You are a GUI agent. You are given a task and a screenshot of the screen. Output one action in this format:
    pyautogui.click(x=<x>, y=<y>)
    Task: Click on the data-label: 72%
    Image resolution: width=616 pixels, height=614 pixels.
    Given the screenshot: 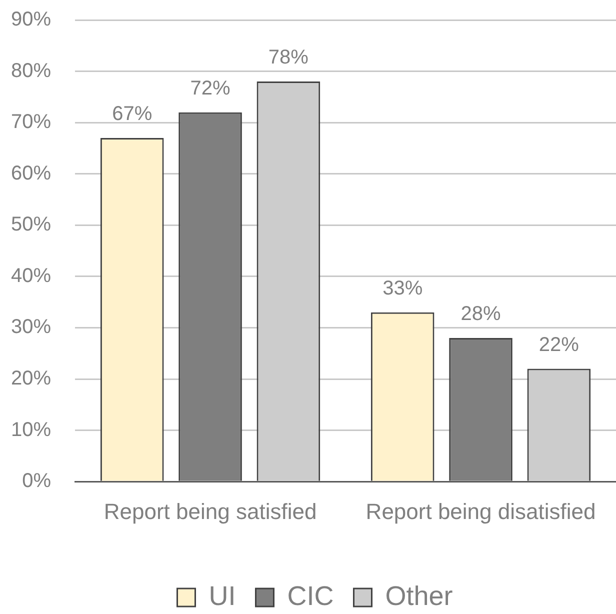 What is the action you would take?
    pyautogui.click(x=210, y=88)
    